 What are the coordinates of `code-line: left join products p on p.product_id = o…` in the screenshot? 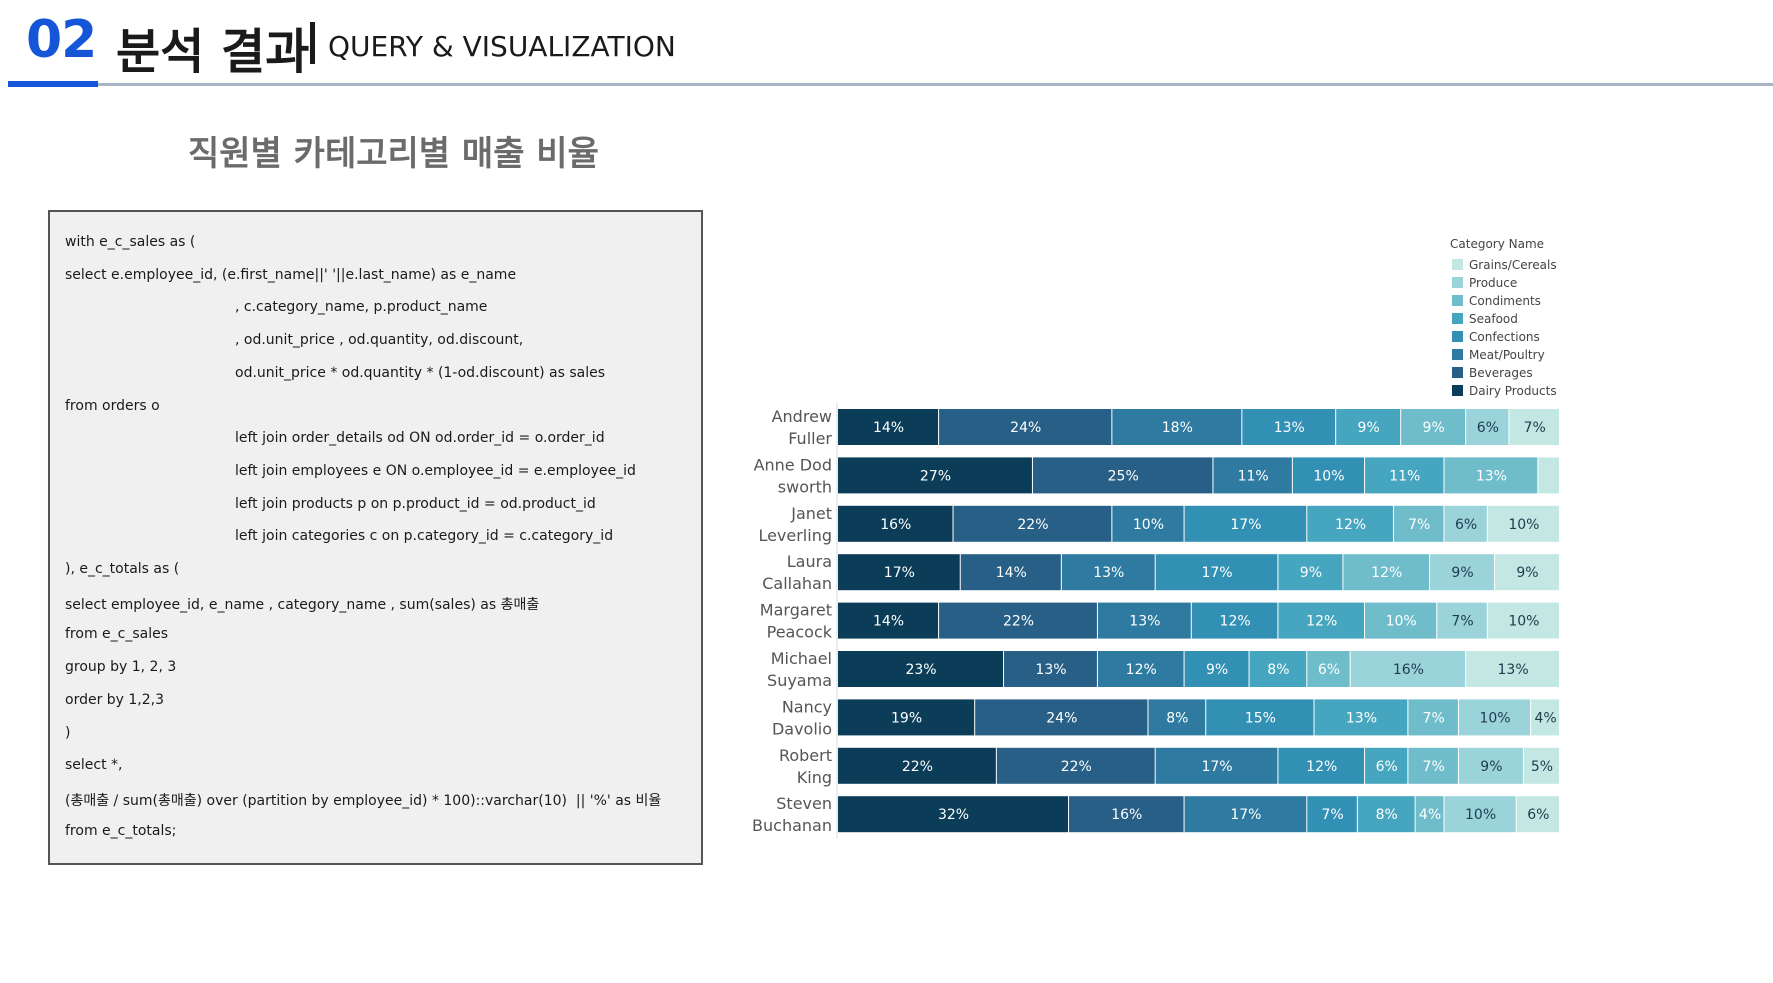 It's located at (415, 503).